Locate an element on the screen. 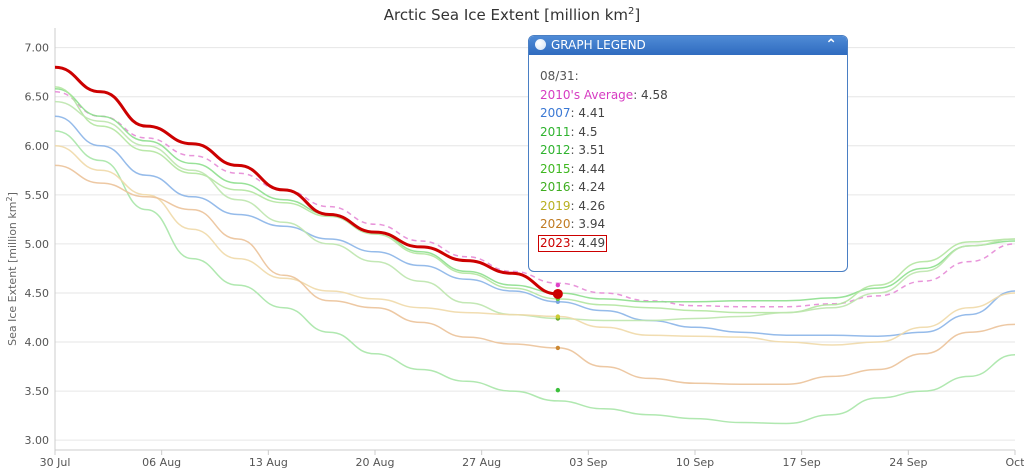 This screenshot has height=469, width=1024. legend-series-value: 4.44 is located at coordinates (592, 168).